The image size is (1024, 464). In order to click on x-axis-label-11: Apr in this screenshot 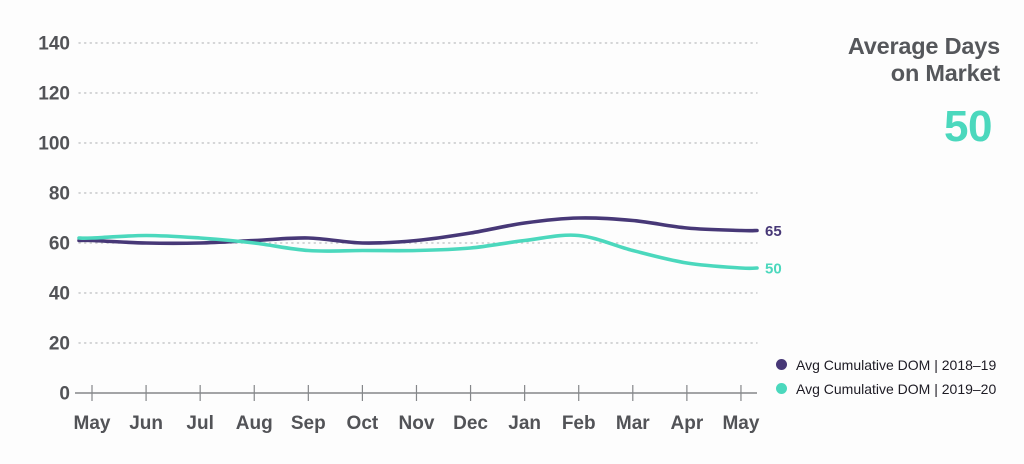, I will do `click(687, 423)`.